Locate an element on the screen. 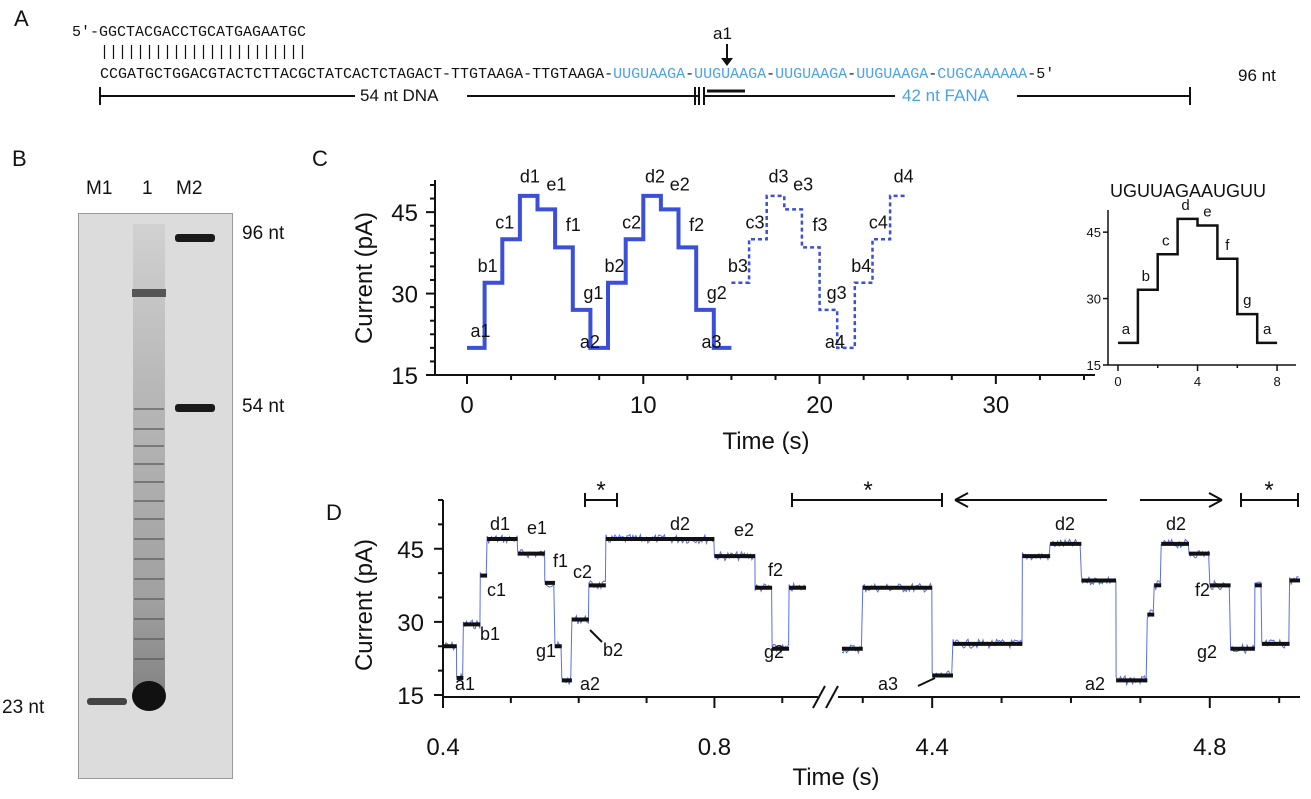 The height and width of the screenshot is (799, 1311). d-y-tick-label: 30 is located at coordinates (410, 623).